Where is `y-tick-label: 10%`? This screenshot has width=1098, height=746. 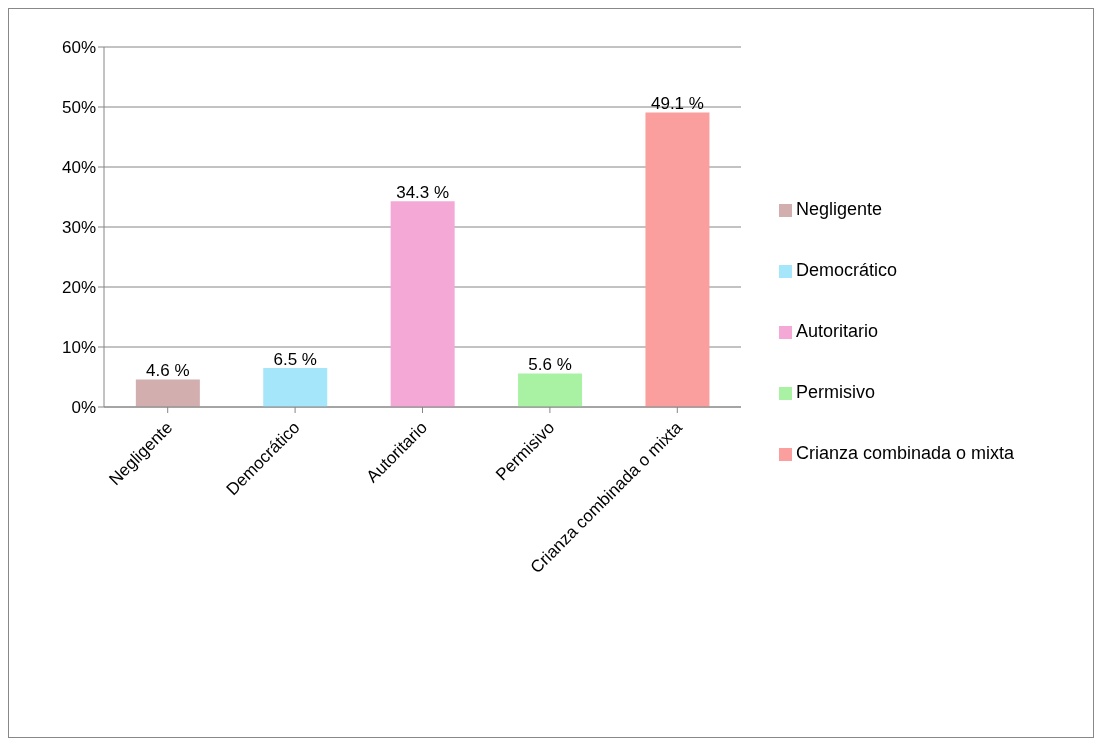
y-tick-label: 10% is located at coordinates (78, 348).